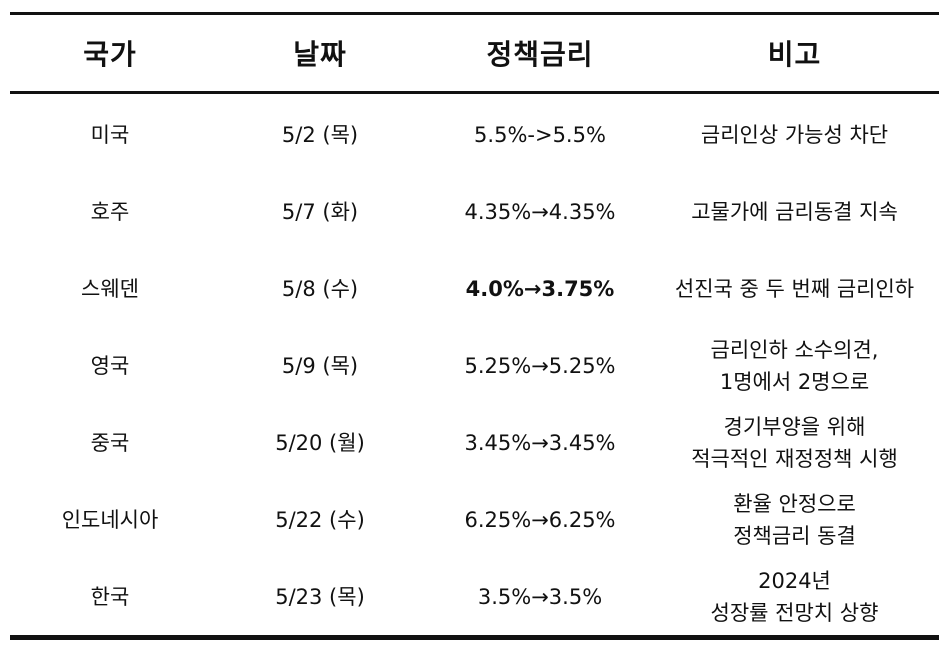  Describe the element at coordinates (540, 54) in the screenshot. I see `header-policy-rate: 정책금리` at that location.